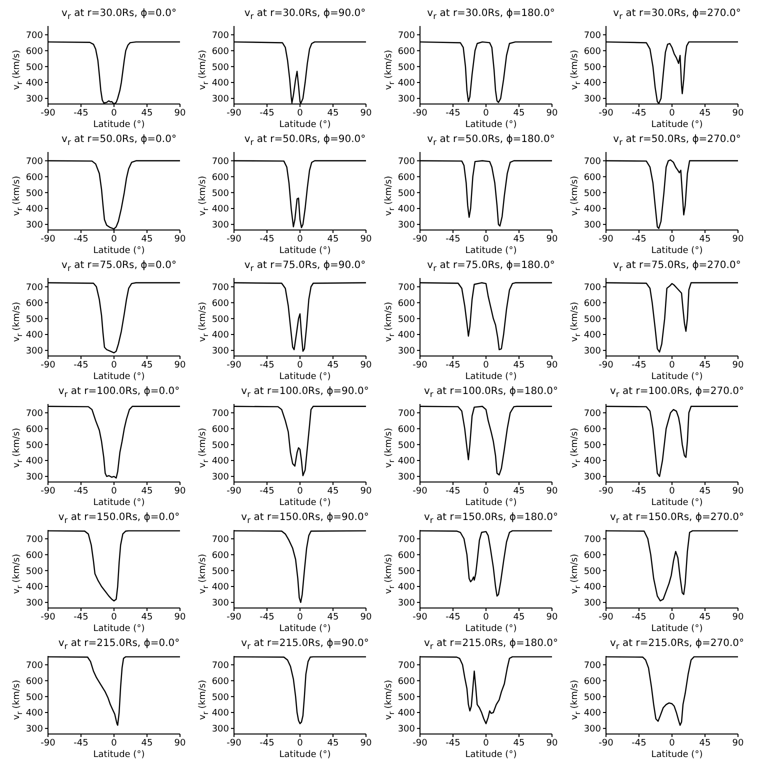 This screenshot has width=768, height=768. I want to click on chart-title: v$_{r}$ at r=150.0Rs, ϕ=270.0°, so click(676, 519).